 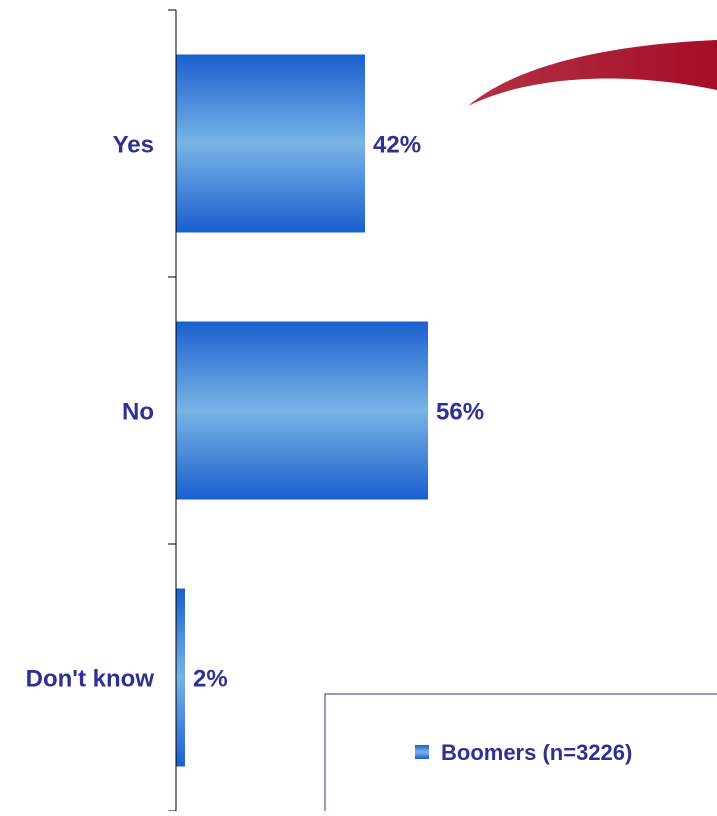 I want to click on legend: Boomers (n=3226), so click(x=520, y=754).